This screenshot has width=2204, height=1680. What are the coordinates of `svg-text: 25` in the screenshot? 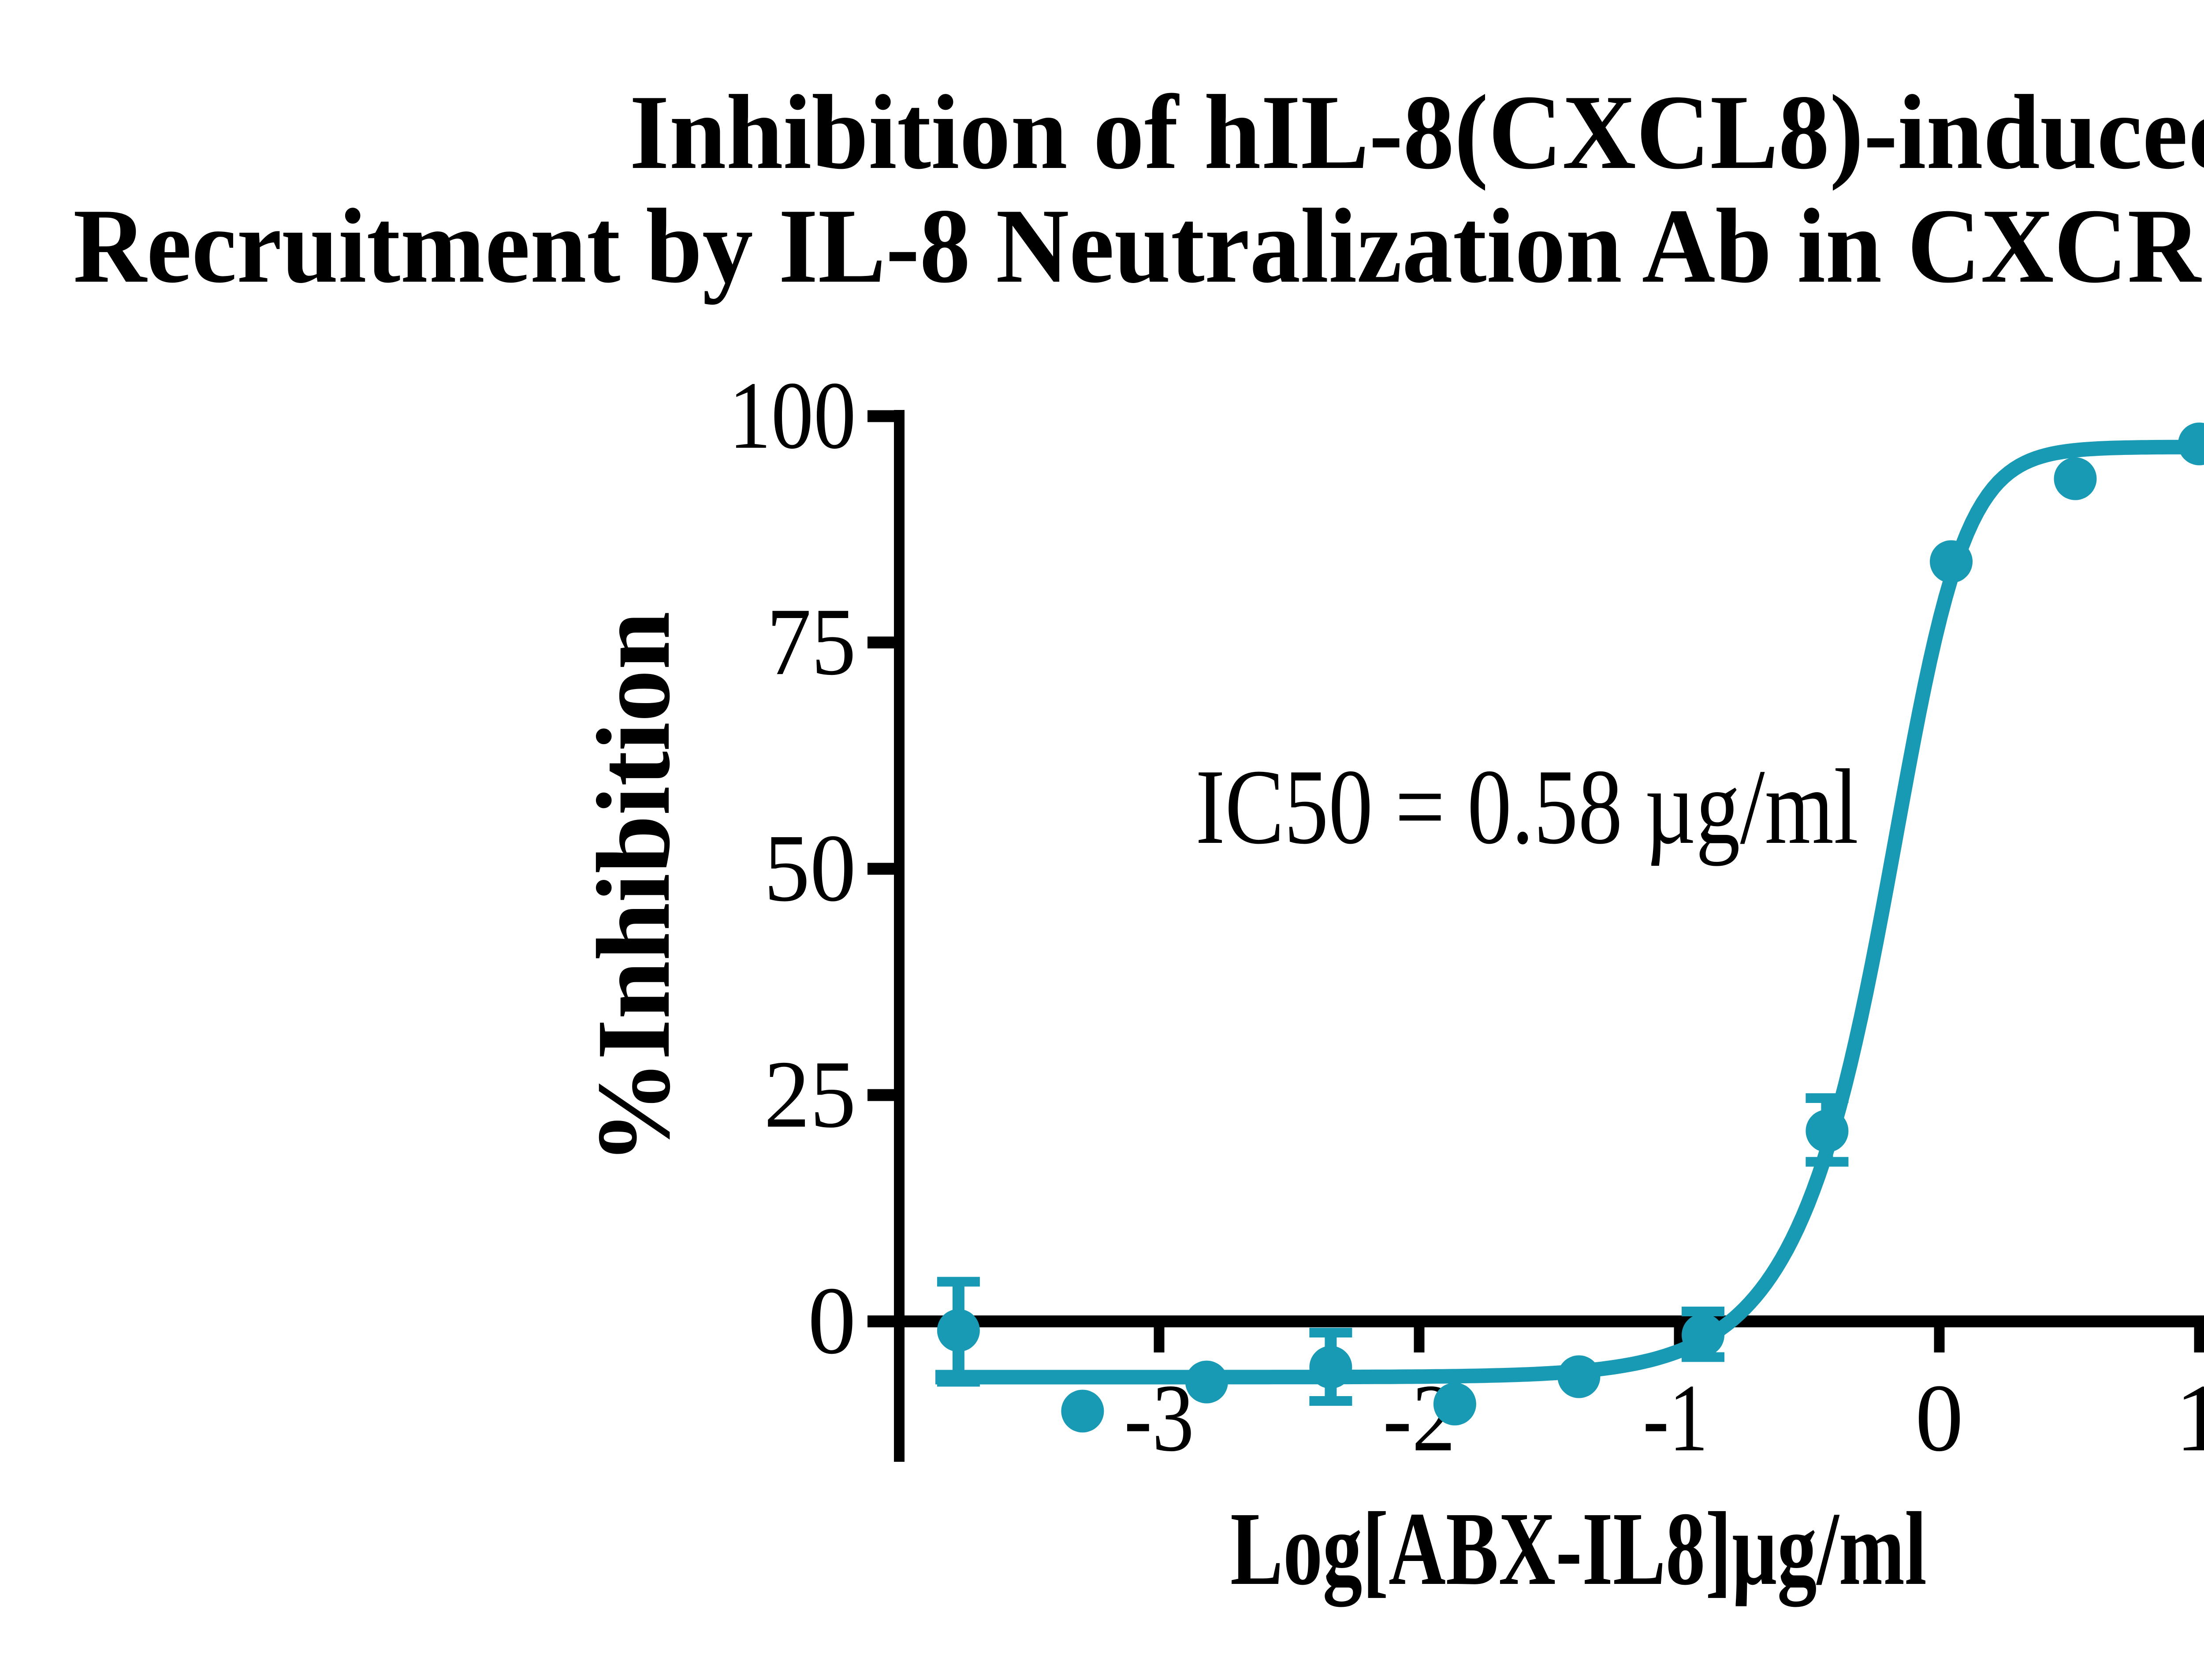 It's located at (810, 1095).